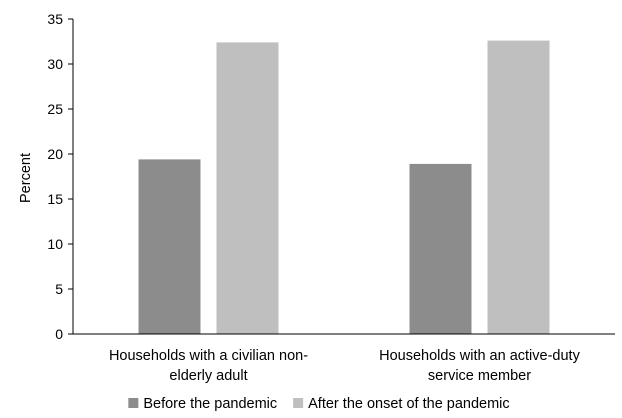 The height and width of the screenshot is (418, 622). What do you see at coordinates (55, 199) in the screenshot?
I see `y-tick-label: 15` at bounding box center [55, 199].